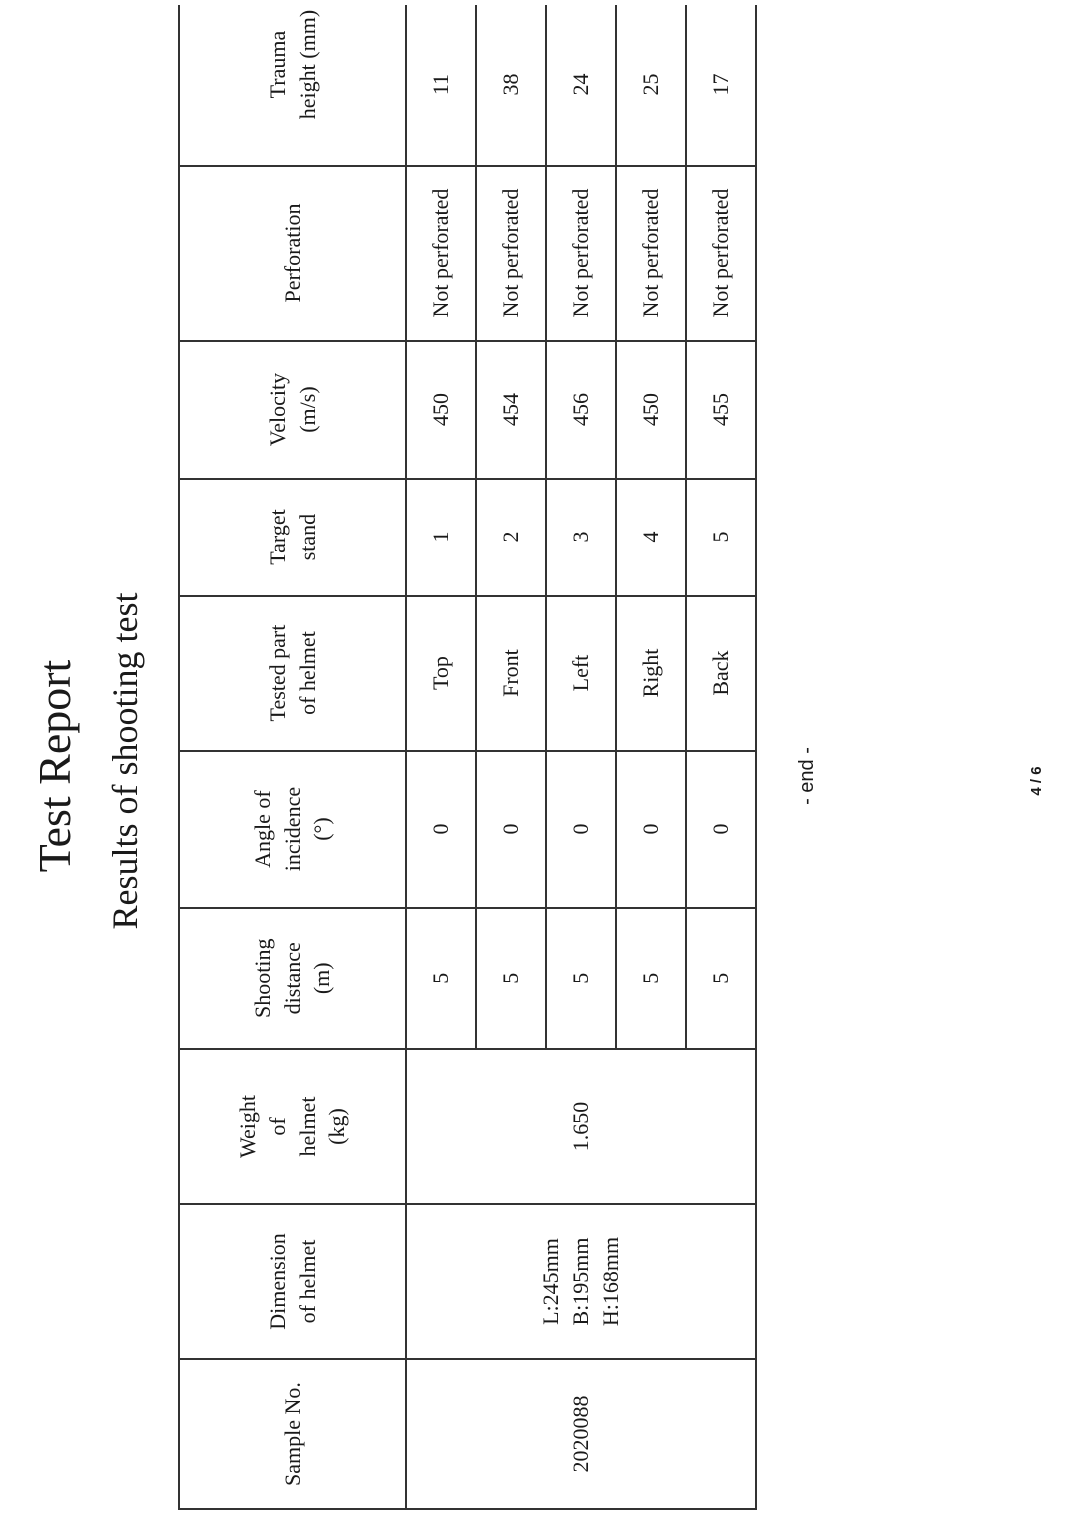 The image size is (1076, 1532). I want to click on target-stand-cell: 1, so click(441, 537).